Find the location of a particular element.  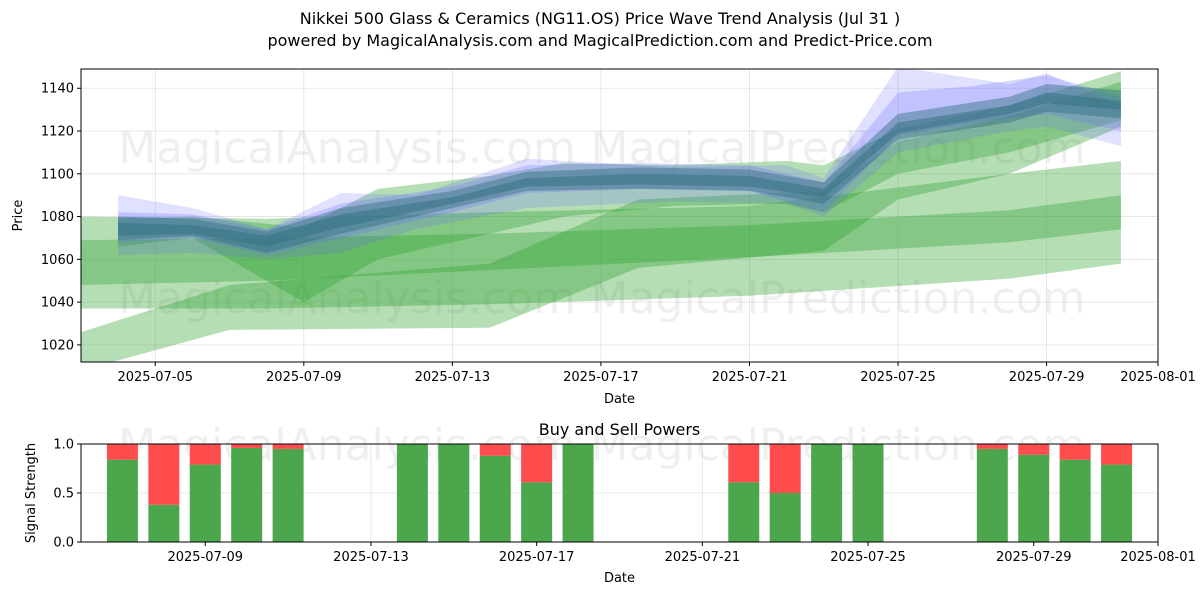

y-tick-label: 1020 is located at coordinates (57, 345).